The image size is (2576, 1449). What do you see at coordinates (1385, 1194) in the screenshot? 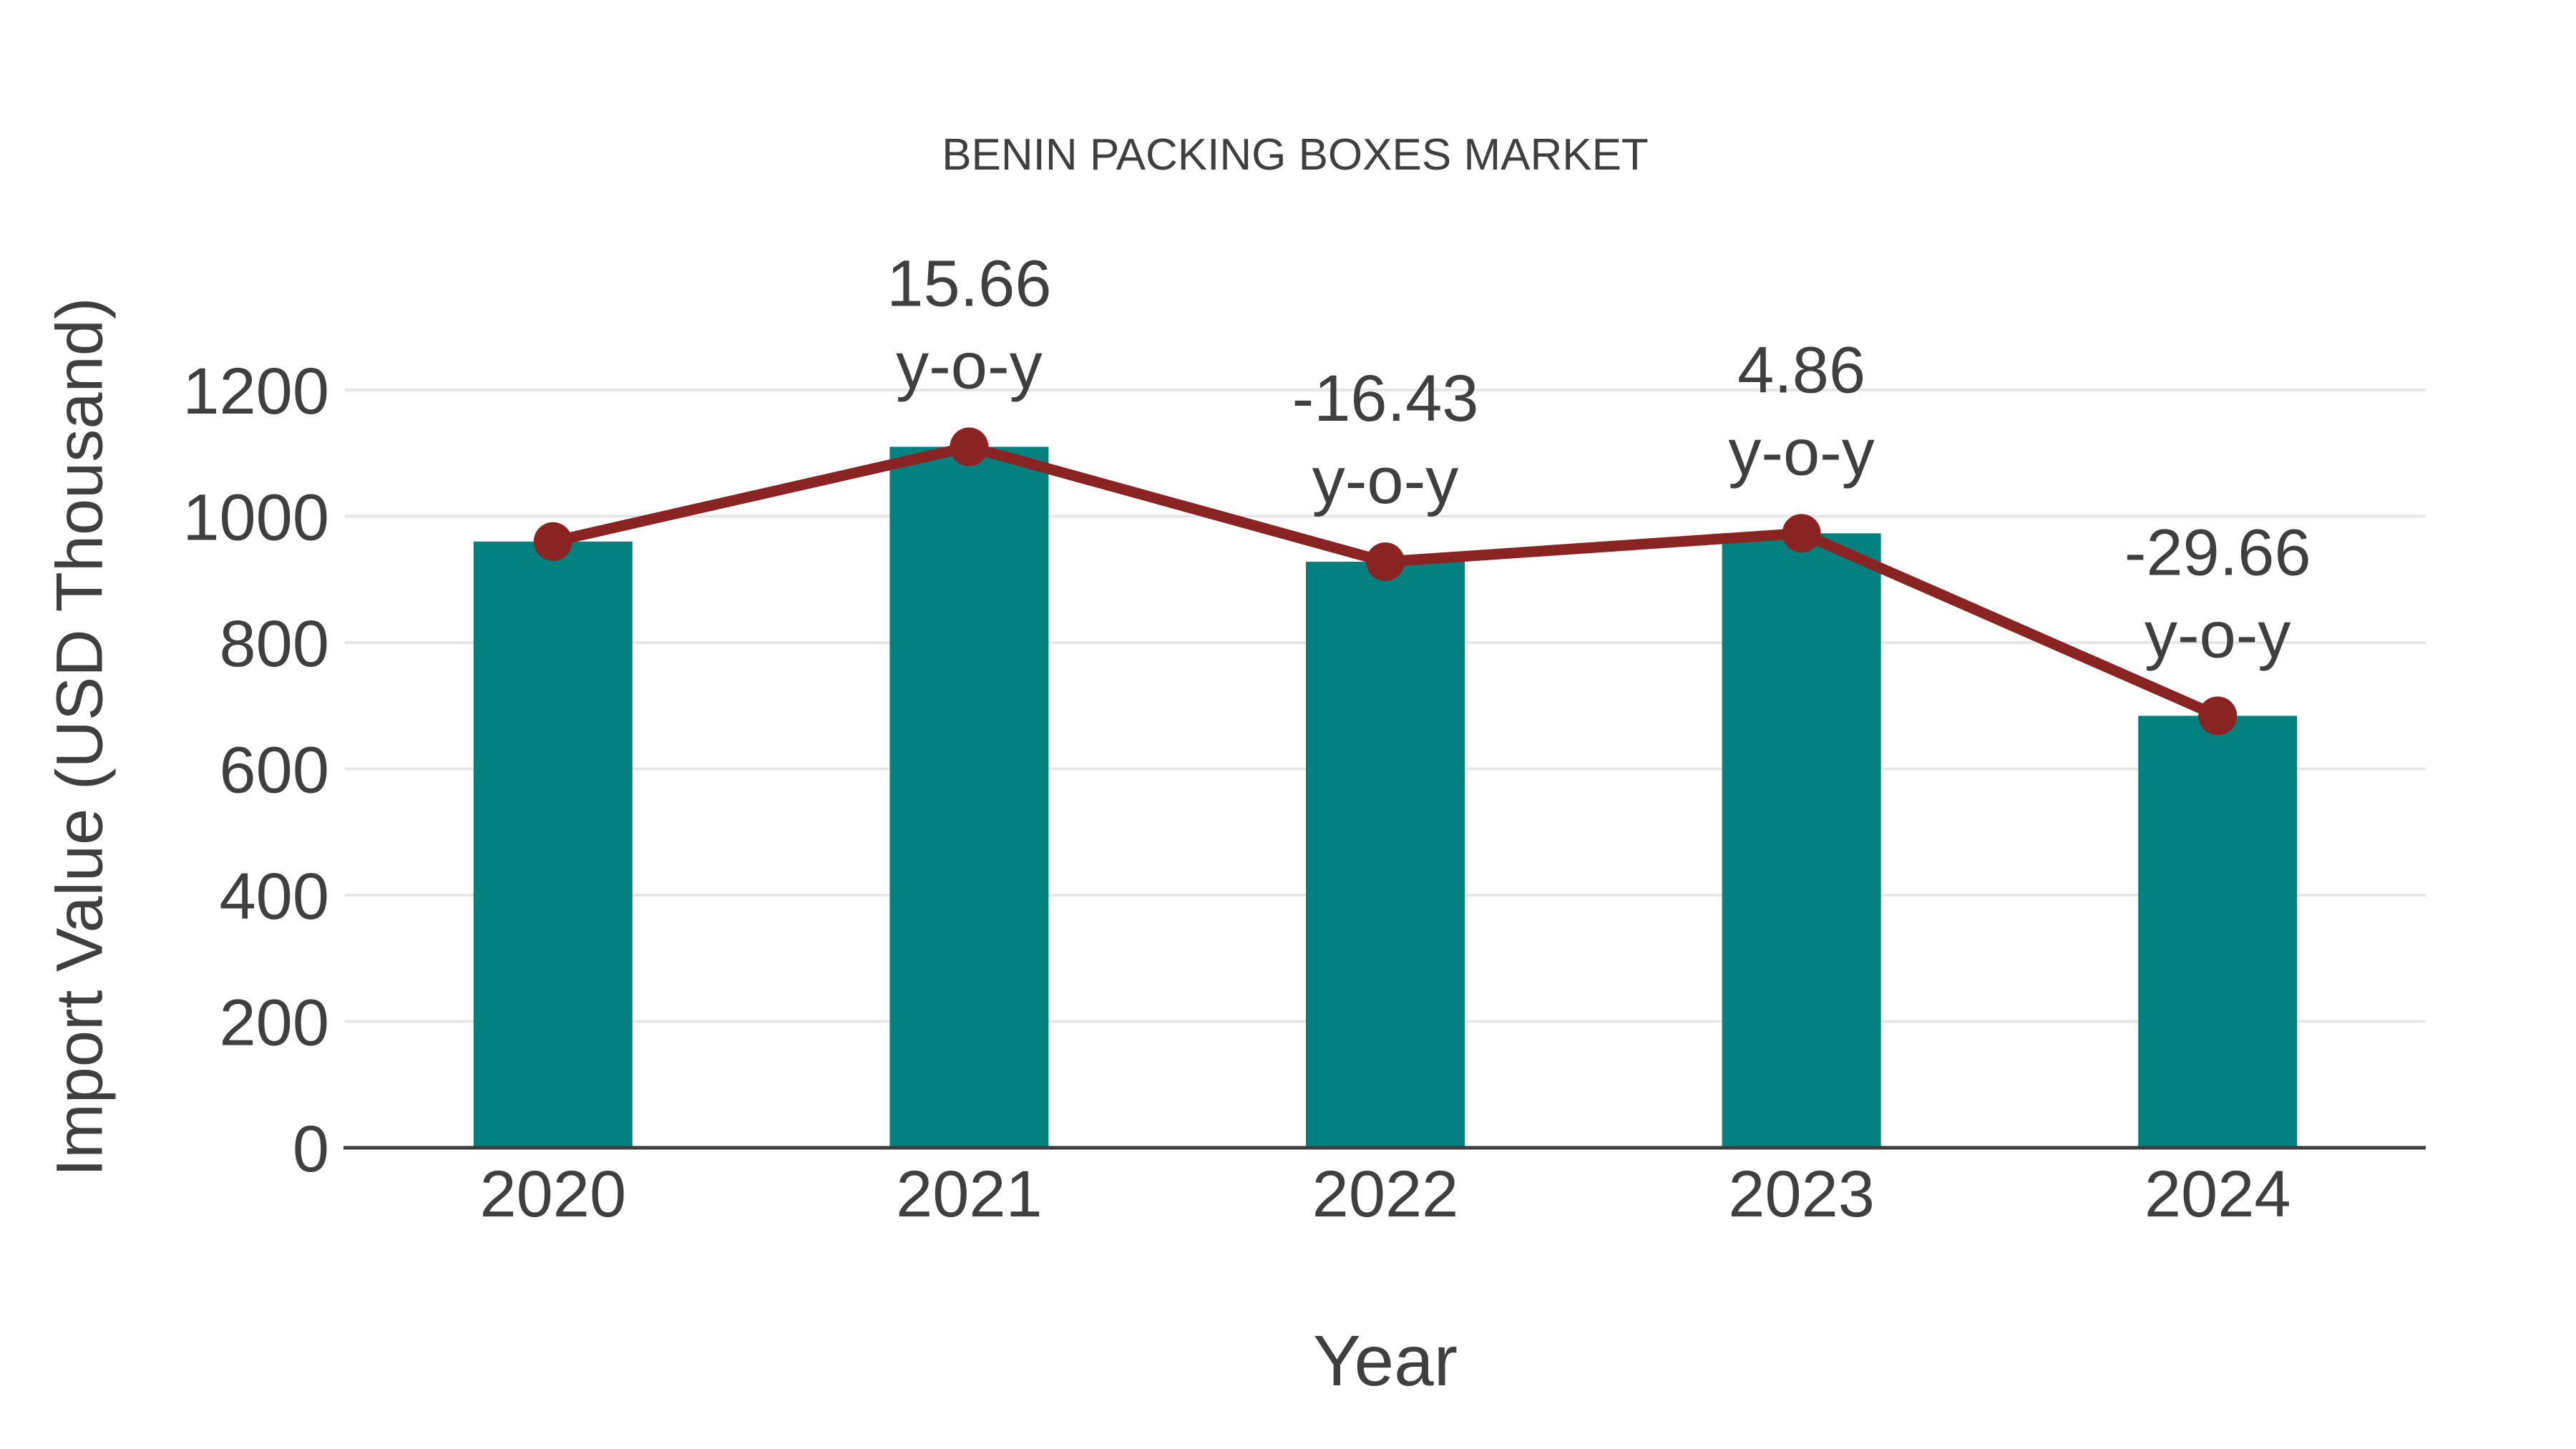
I see `x-tick-label-2022: 2022` at bounding box center [1385, 1194].